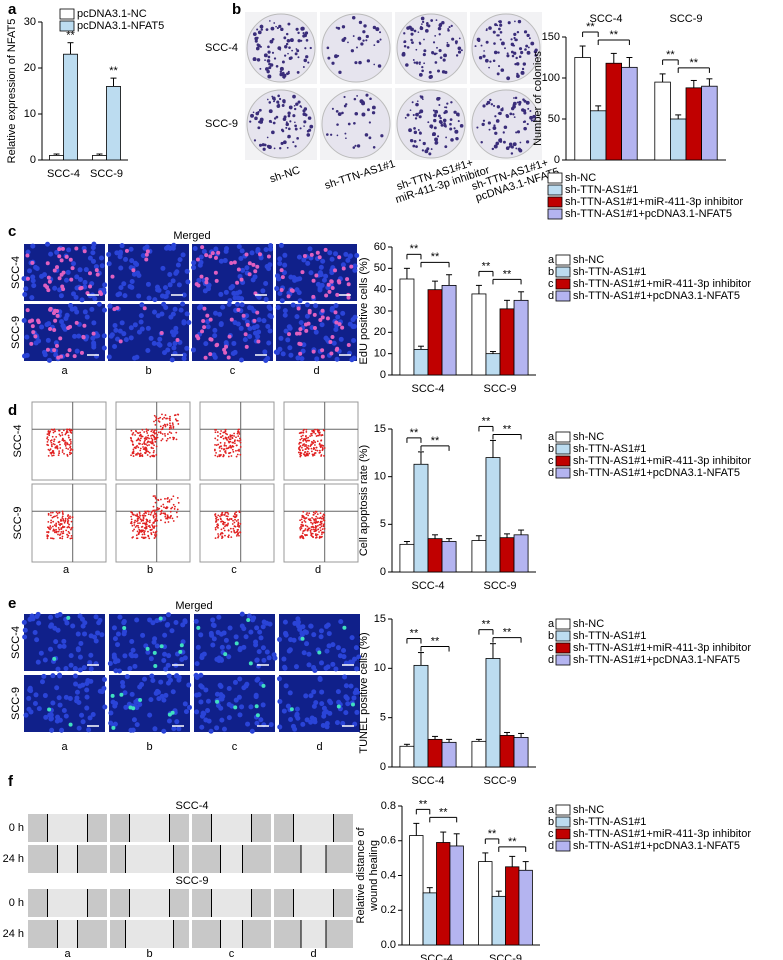 The height and width of the screenshot is (960, 783). Describe the element at coordinates (486, 625) in the screenshot. I see `significance: **` at that location.